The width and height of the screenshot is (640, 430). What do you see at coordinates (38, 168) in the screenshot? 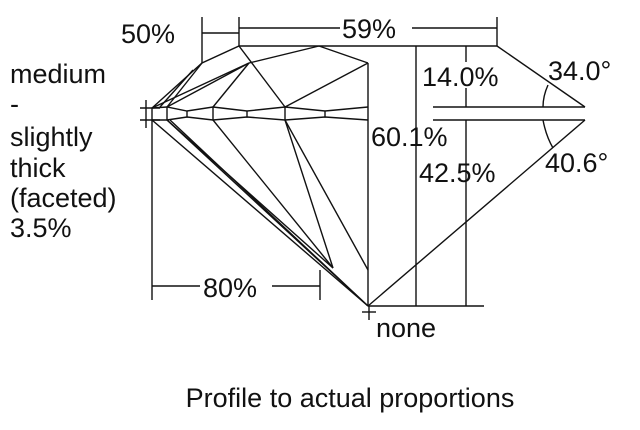
I see `girdle-line-4: thick` at bounding box center [38, 168].